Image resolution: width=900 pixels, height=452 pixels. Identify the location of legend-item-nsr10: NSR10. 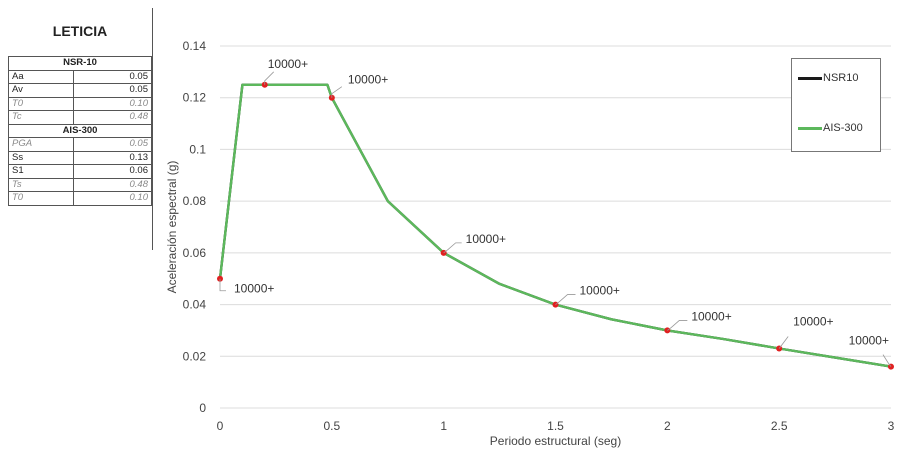
(836, 78).